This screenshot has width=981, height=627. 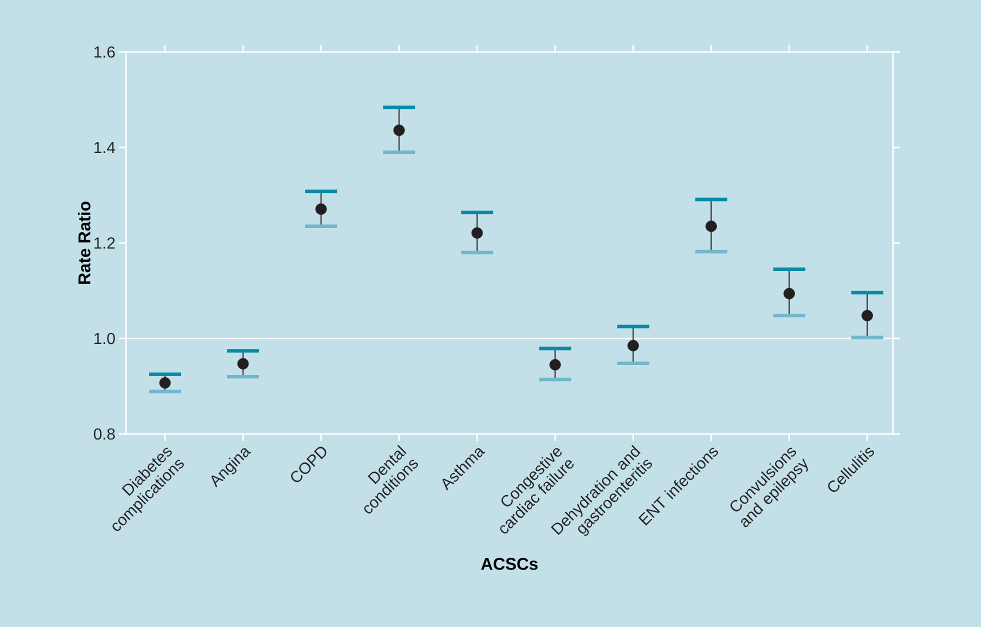 I want to click on y-tick-label: 0.8, so click(x=104, y=434).